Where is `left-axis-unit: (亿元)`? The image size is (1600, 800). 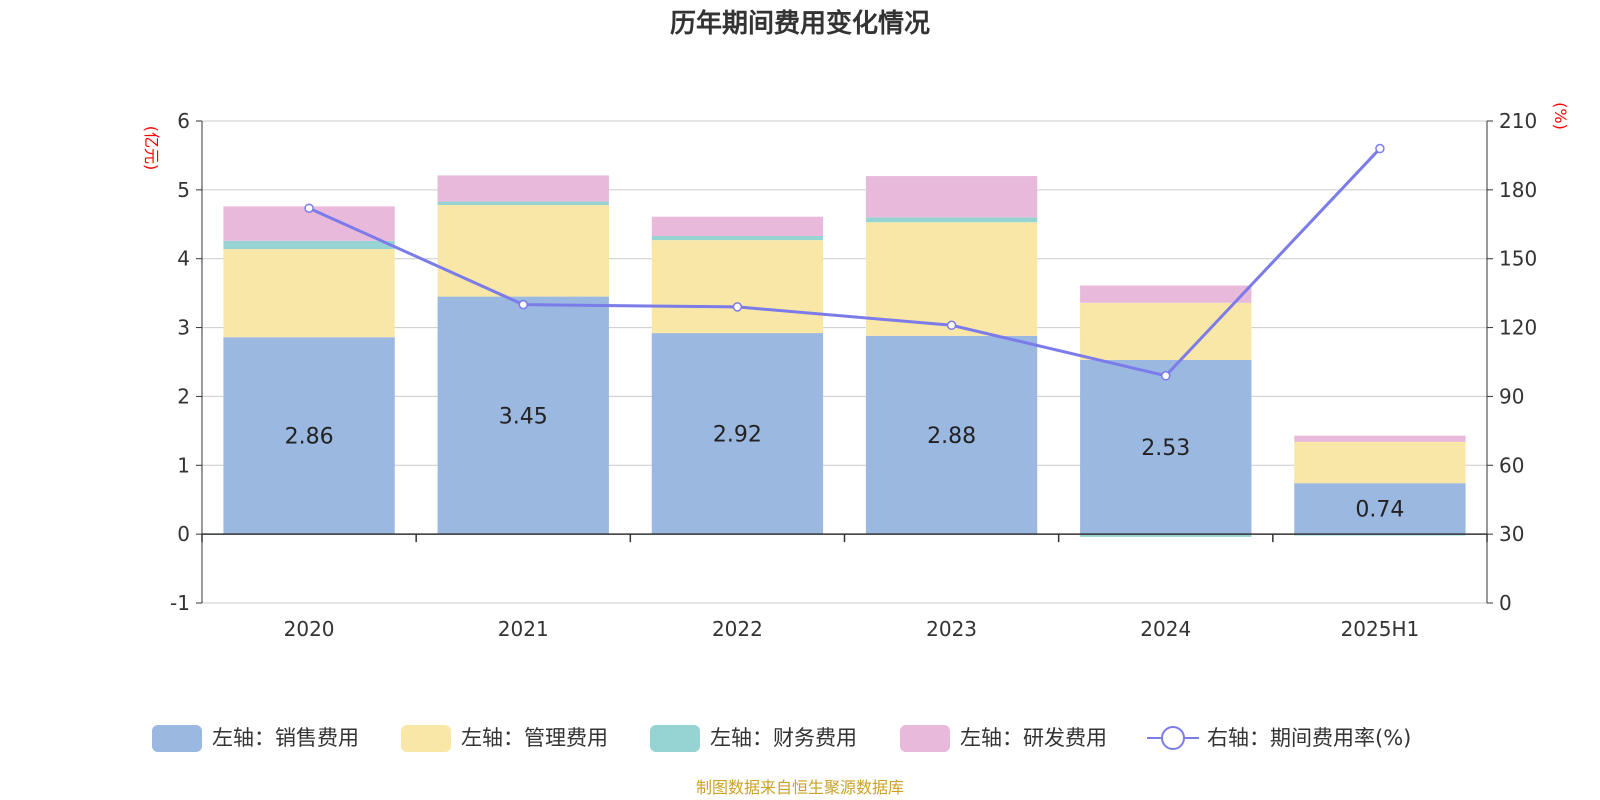 left-axis-unit: (亿元) is located at coordinates (151, 148).